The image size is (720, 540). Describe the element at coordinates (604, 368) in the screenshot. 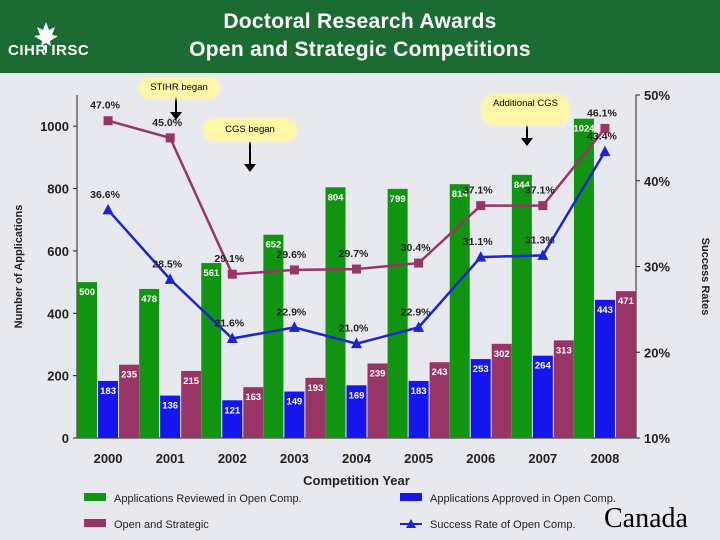

I see `bar-approved-2008` at that location.